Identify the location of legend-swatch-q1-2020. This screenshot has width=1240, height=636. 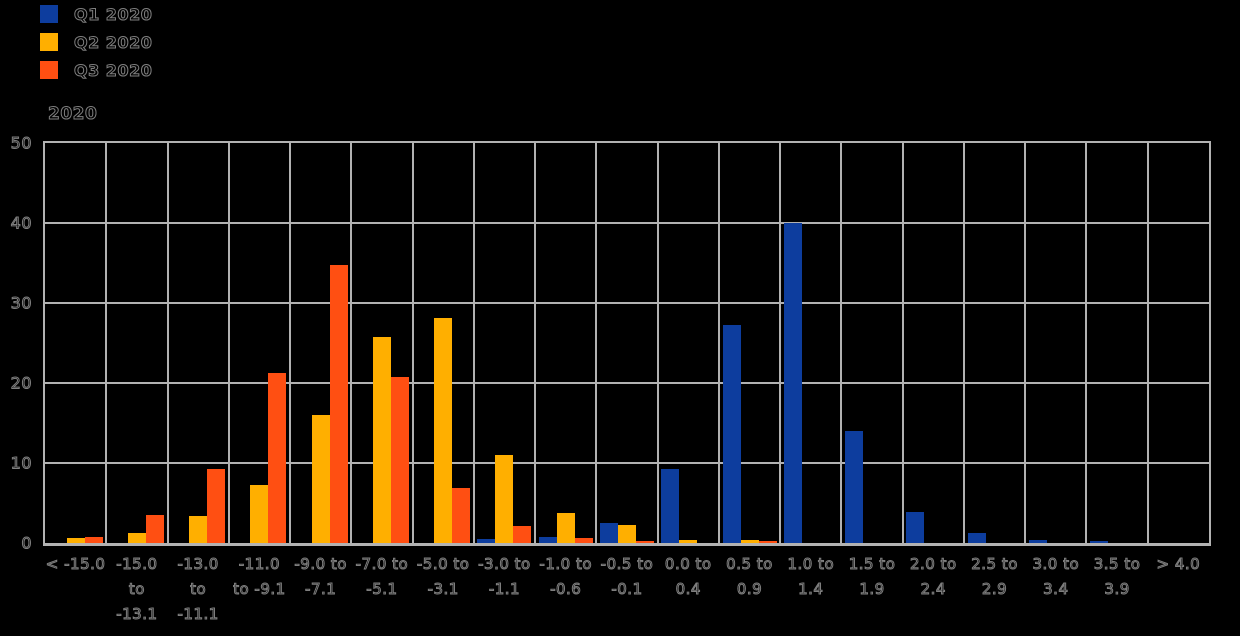
(49, 14).